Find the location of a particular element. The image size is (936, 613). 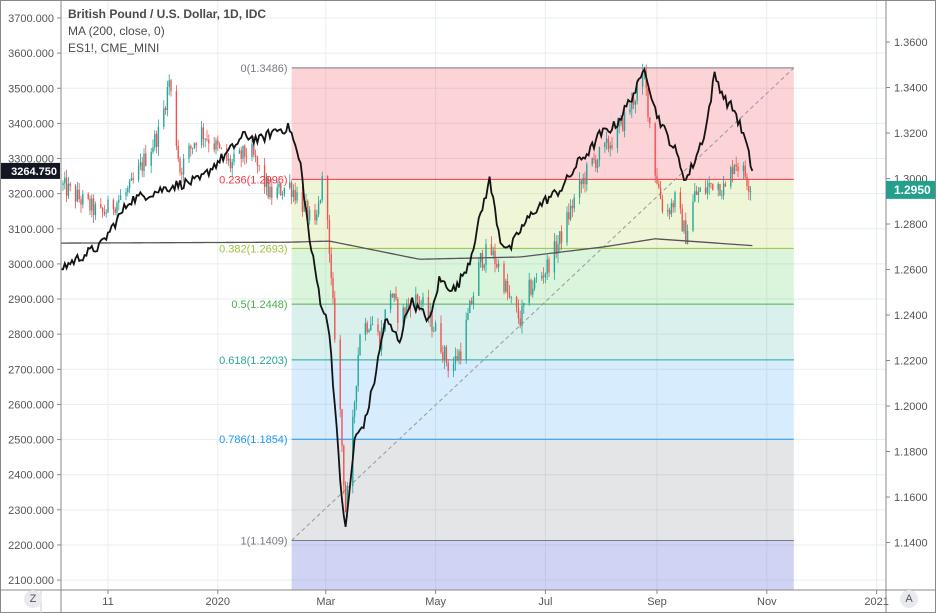

left-axis-label: 2900.000 is located at coordinates (31, 300).